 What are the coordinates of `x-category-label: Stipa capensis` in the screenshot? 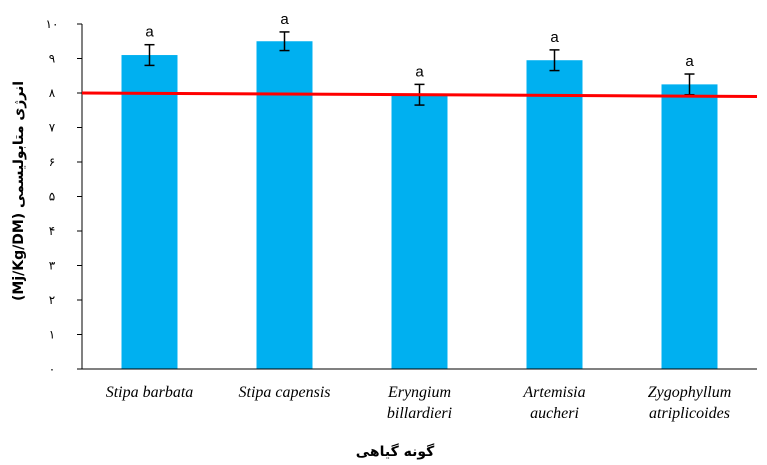 It's located at (285, 392).